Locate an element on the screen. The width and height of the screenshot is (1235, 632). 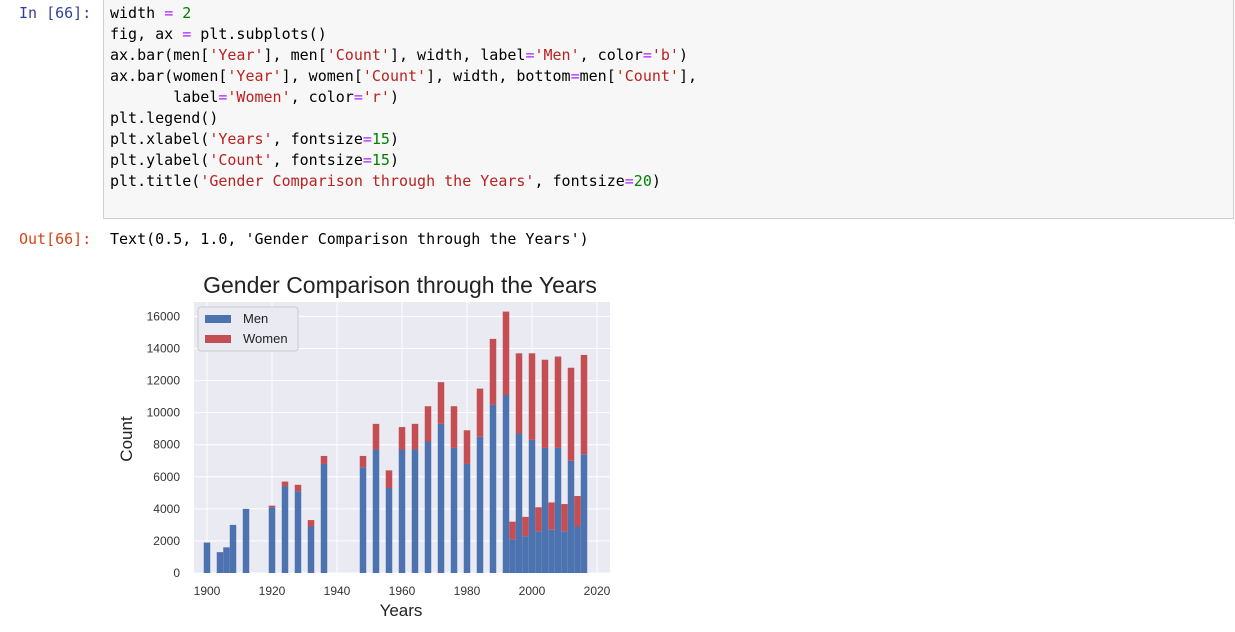
y-tick-label: 16000 is located at coordinates (164, 316).